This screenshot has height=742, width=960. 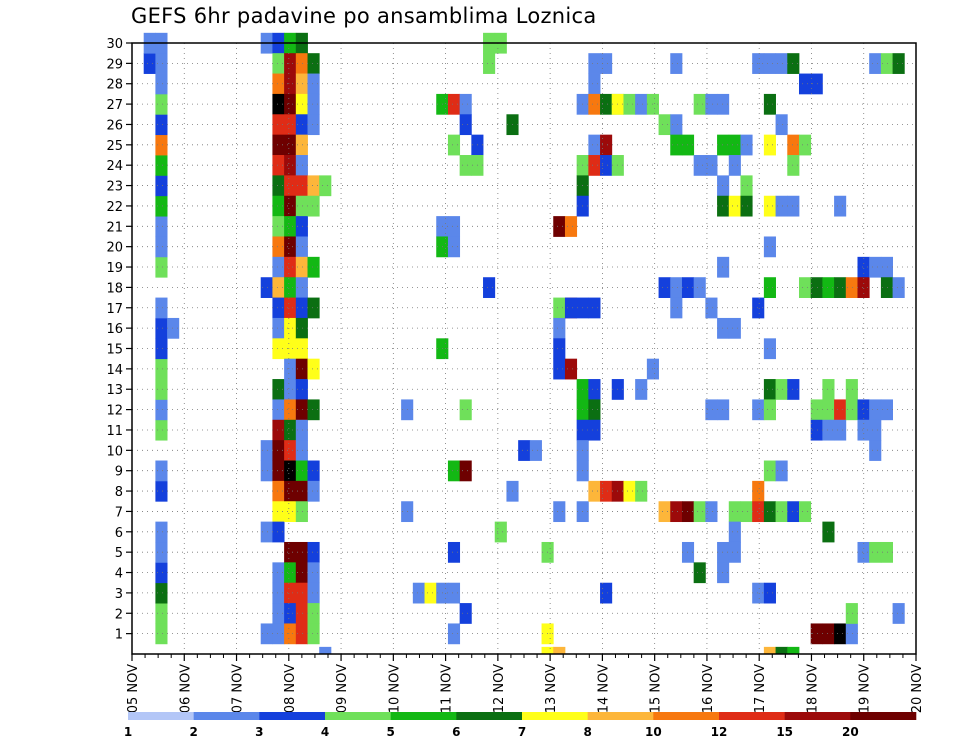 I want to click on legend-label: 12, so click(x=719, y=732).